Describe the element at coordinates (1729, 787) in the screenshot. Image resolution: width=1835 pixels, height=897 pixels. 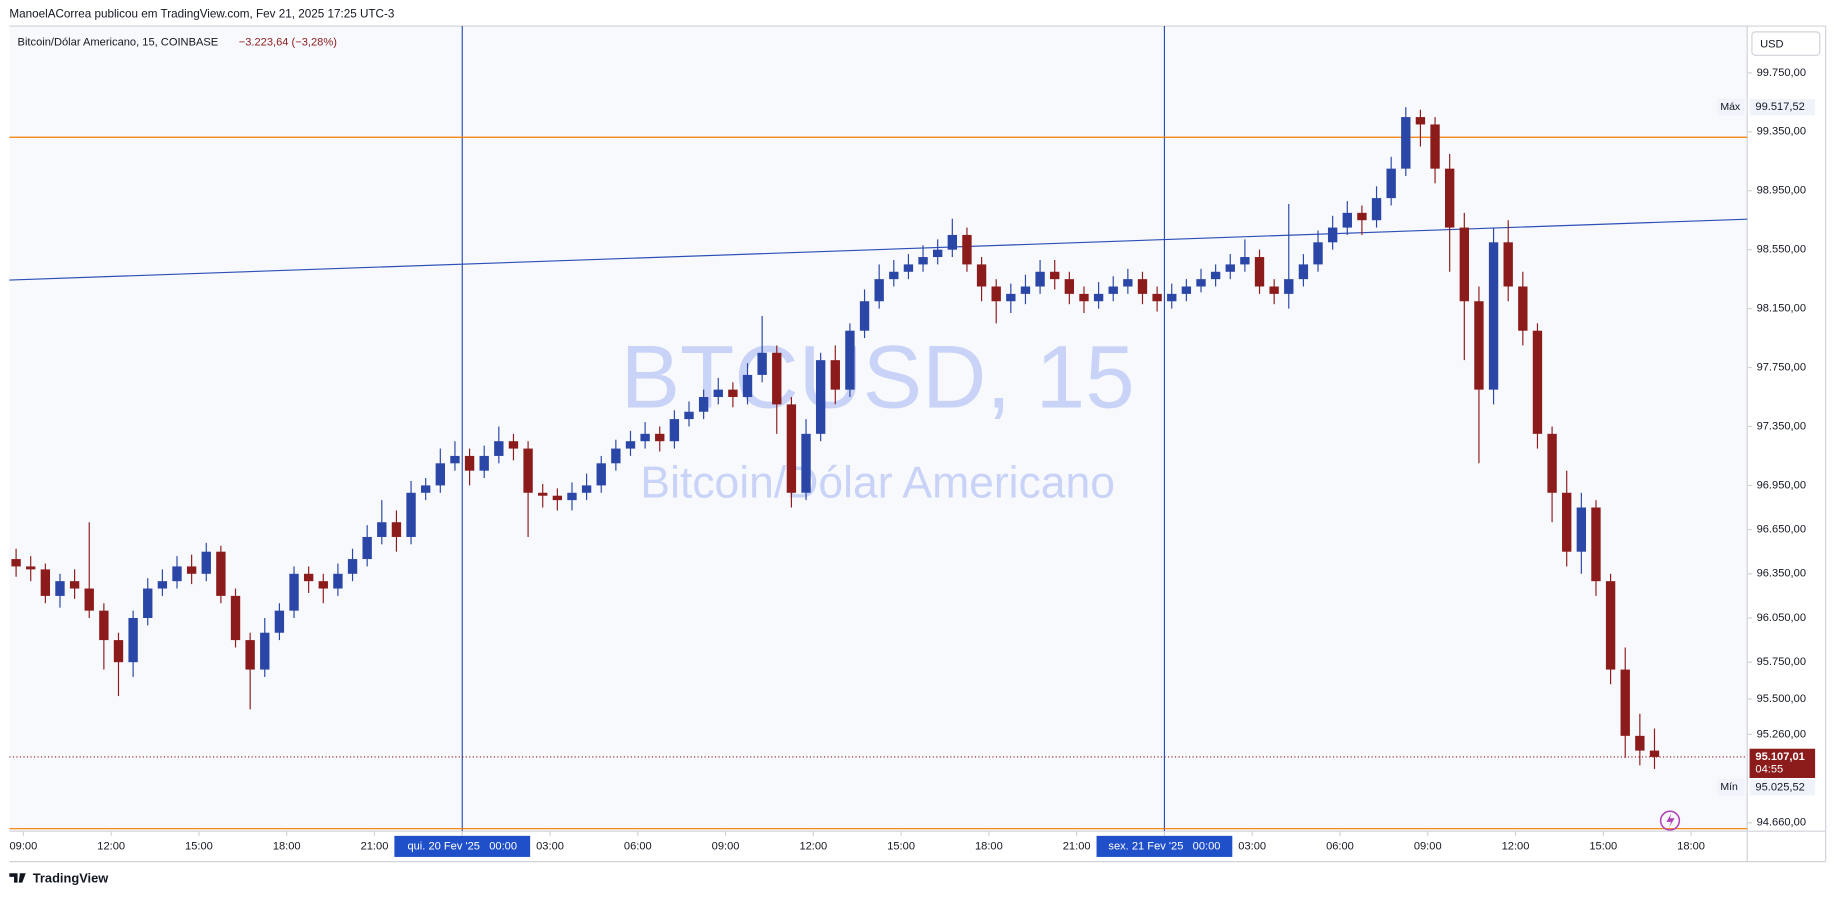
I see `extreme-tag: Mín` at that location.